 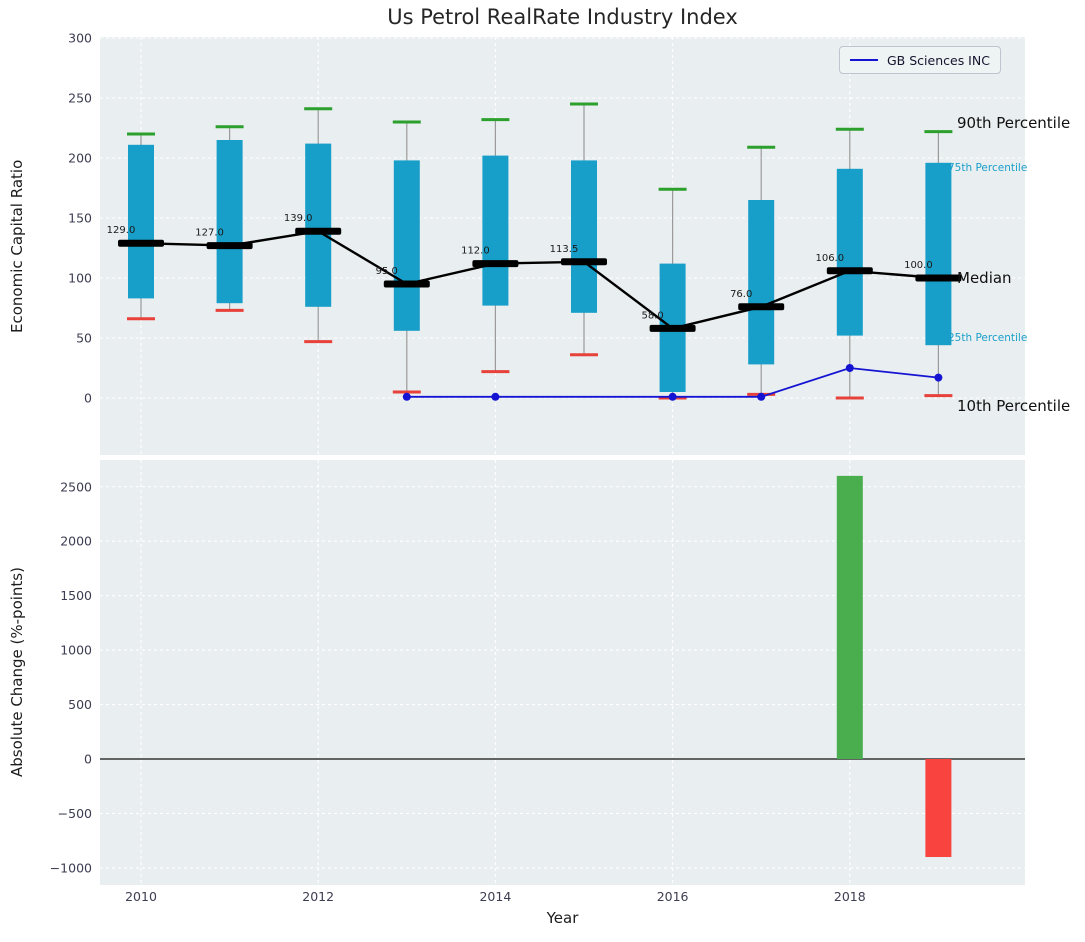 What do you see at coordinates (1014, 123) in the screenshot?
I see `annotation-p90: 90th Percentile` at bounding box center [1014, 123].